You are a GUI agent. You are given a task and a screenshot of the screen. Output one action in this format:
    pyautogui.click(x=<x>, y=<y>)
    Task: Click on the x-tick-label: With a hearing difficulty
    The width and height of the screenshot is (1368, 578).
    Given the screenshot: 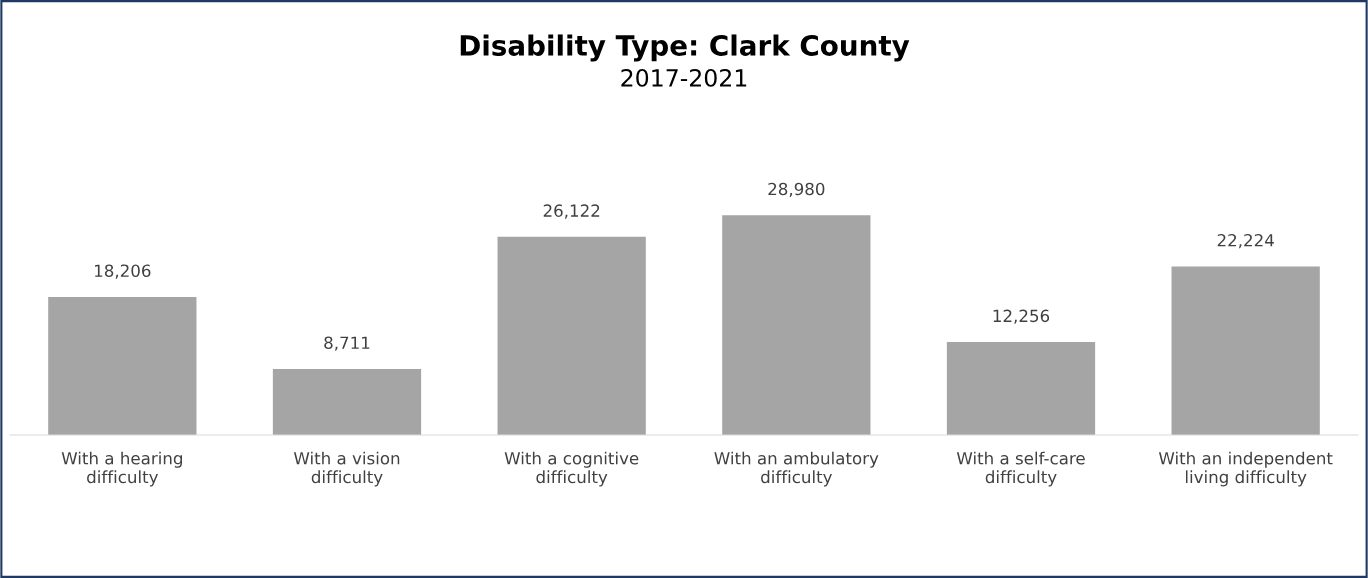 What is the action you would take?
    pyautogui.click(x=121, y=469)
    